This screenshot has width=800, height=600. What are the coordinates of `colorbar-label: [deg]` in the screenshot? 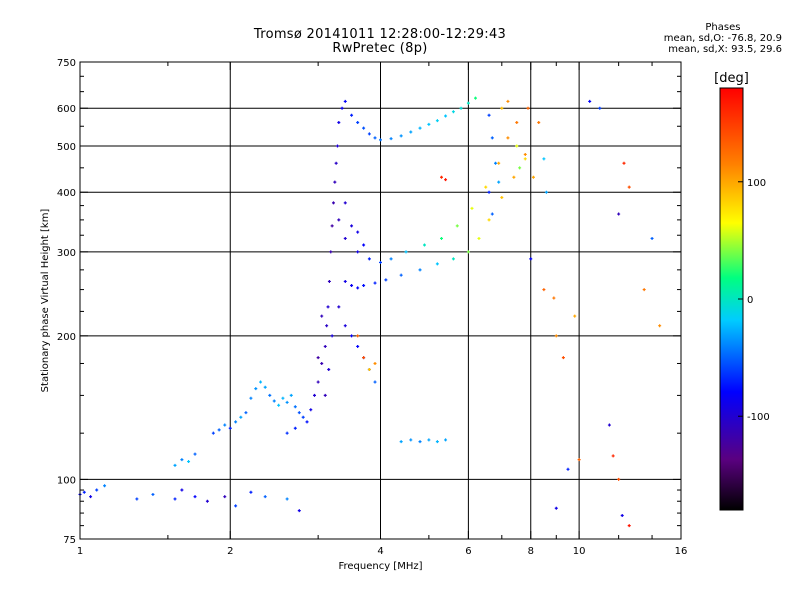 It's located at (731, 78).